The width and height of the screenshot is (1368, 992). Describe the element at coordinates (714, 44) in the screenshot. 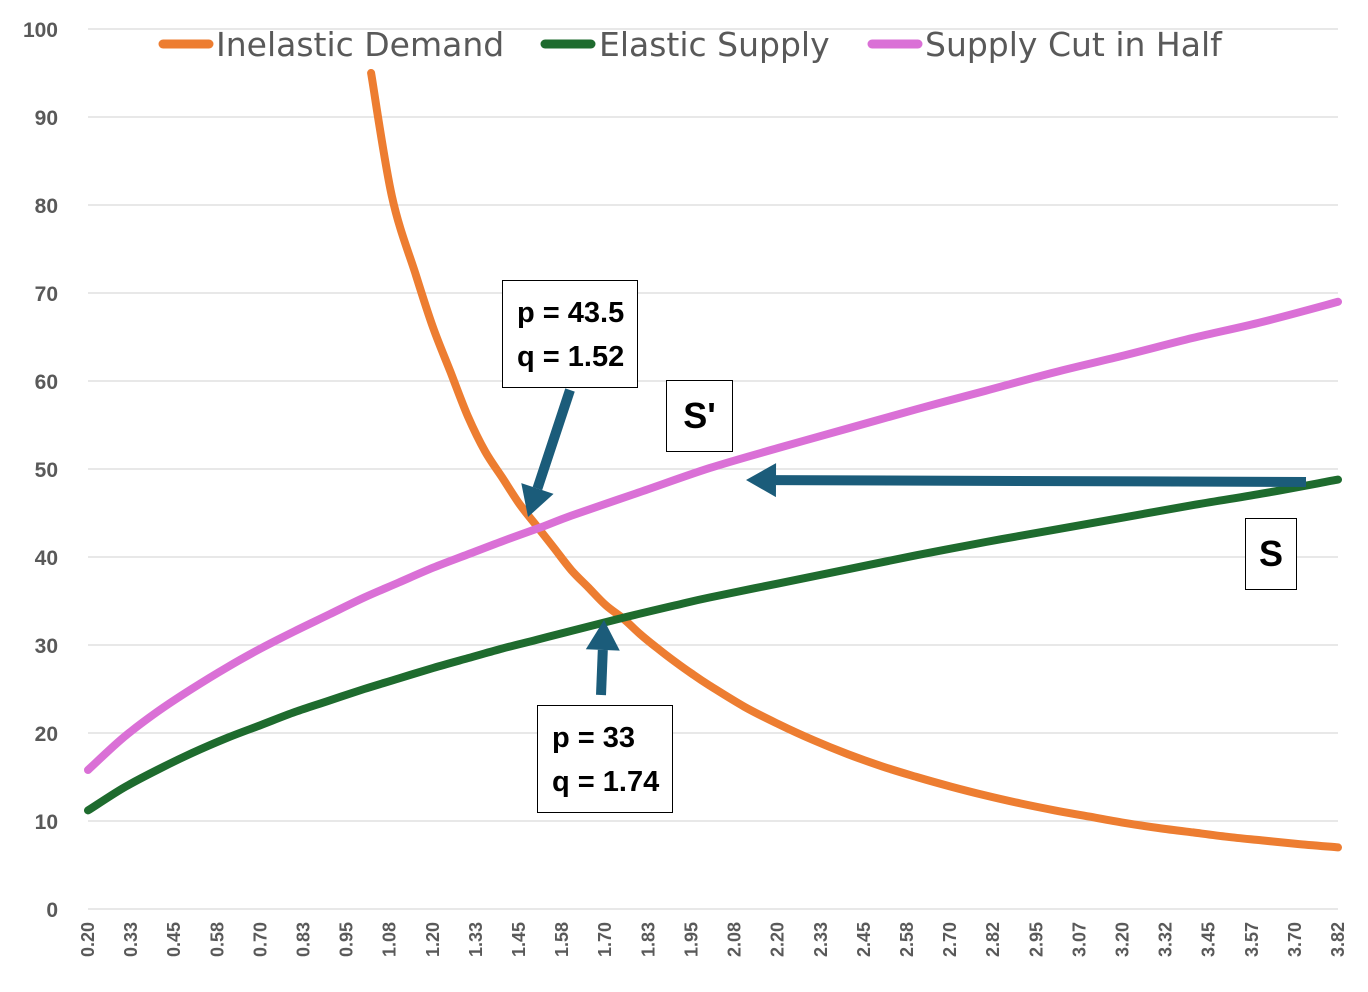

I see `legend-label: Elastic Supply` at that location.